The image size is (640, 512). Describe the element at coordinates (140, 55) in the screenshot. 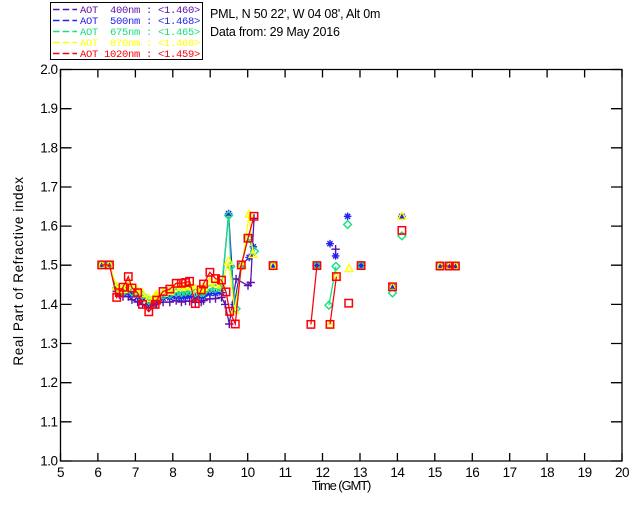

I see `svg-text: AOT 1020nm : <1.459>` at that location.